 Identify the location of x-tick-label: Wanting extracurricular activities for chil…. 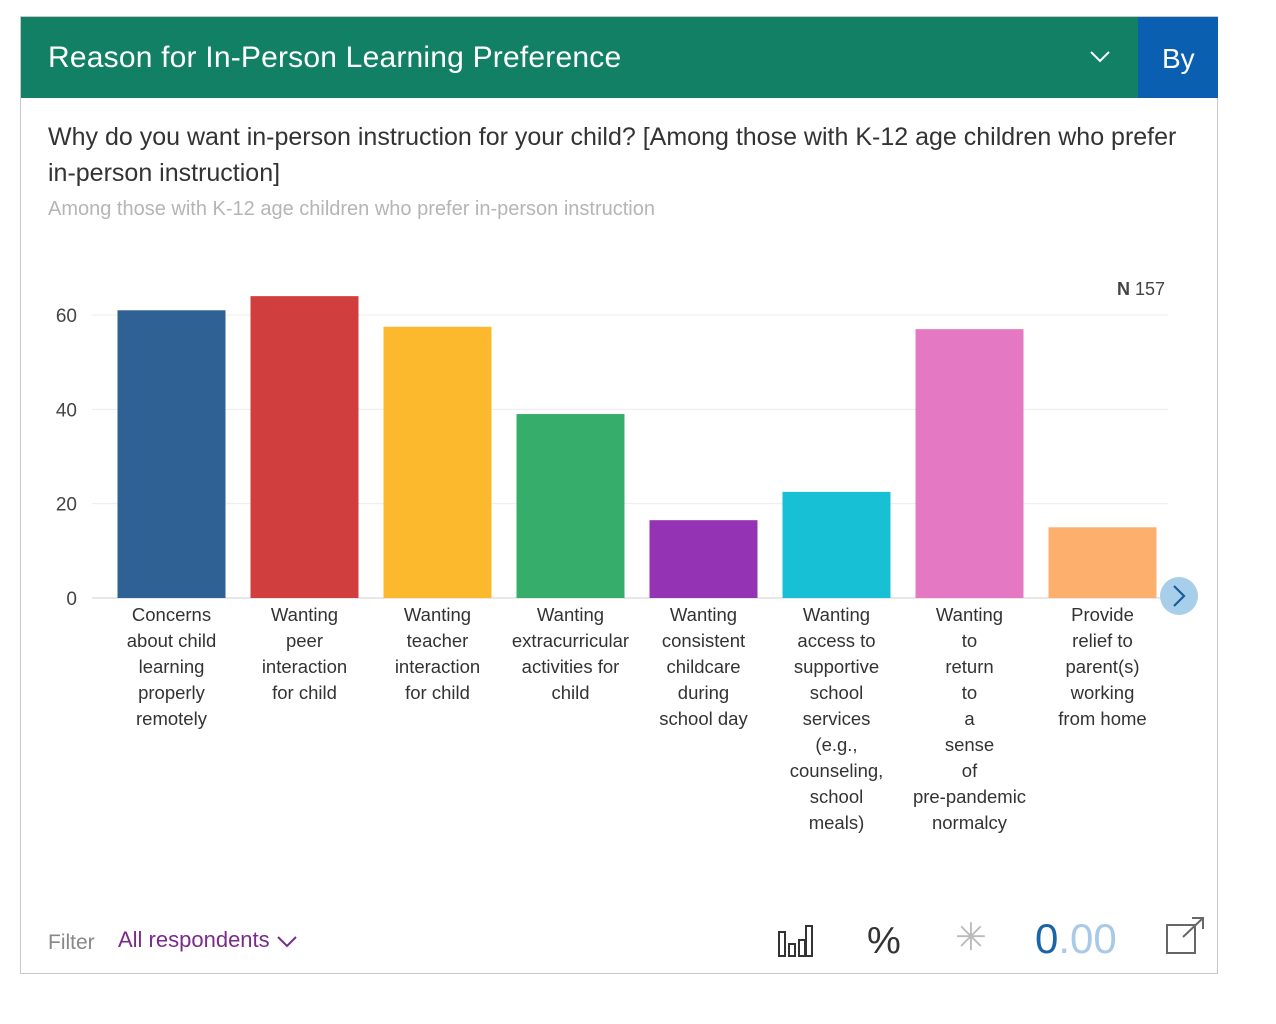
(570, 653).